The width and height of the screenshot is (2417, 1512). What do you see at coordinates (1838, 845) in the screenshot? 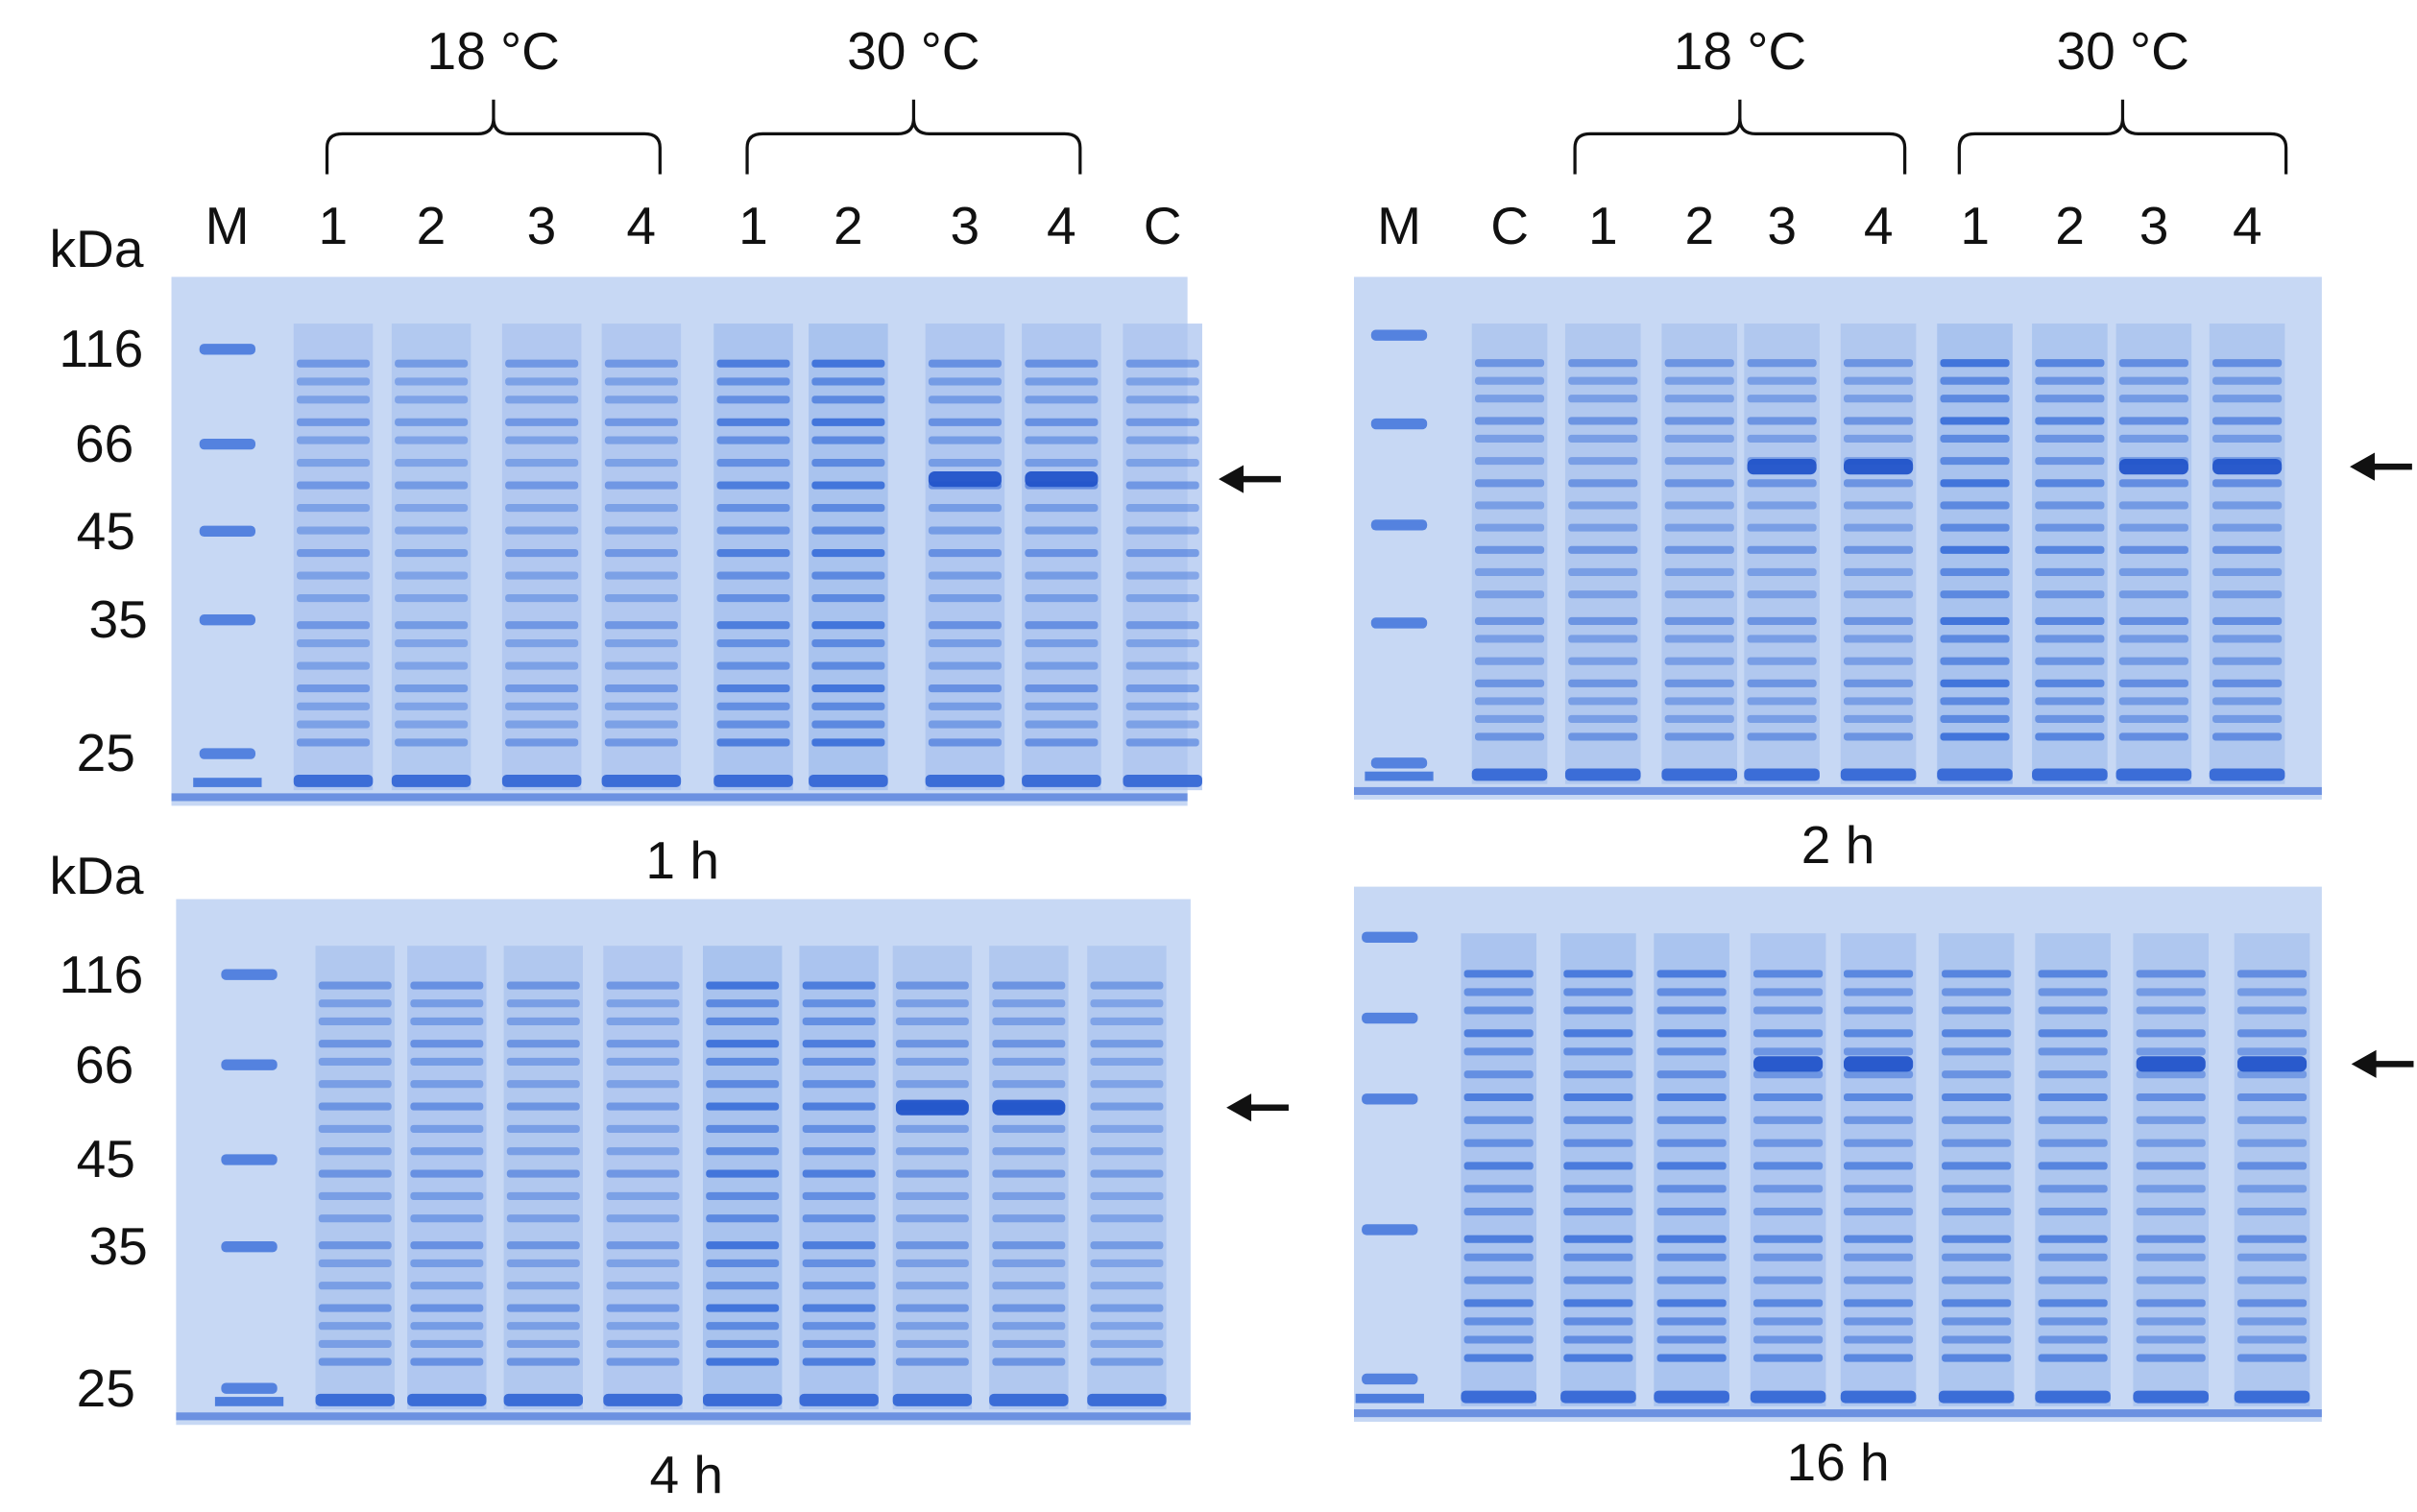
I see `time-label: 2 h` at bounding box center [1838, 845].